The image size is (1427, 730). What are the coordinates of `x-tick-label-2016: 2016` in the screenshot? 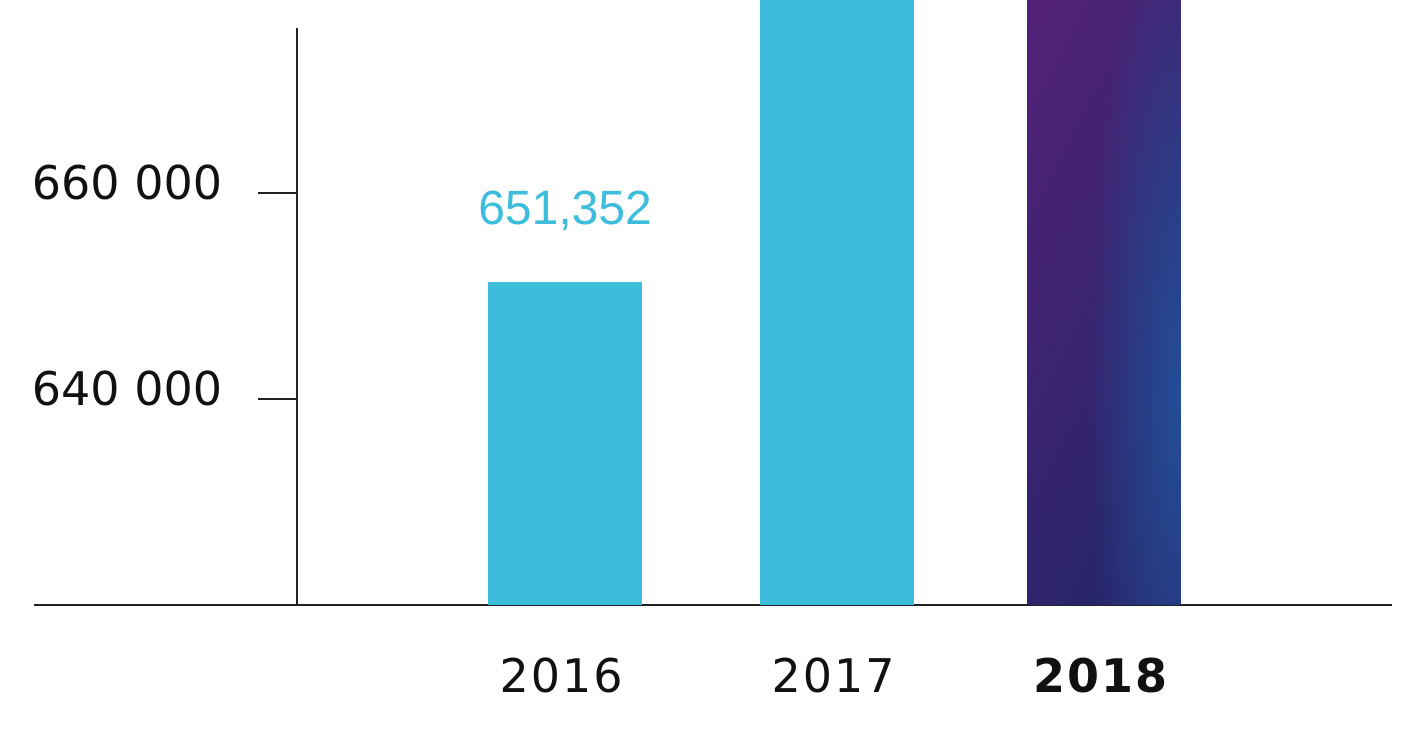 It's located at (561, 676).